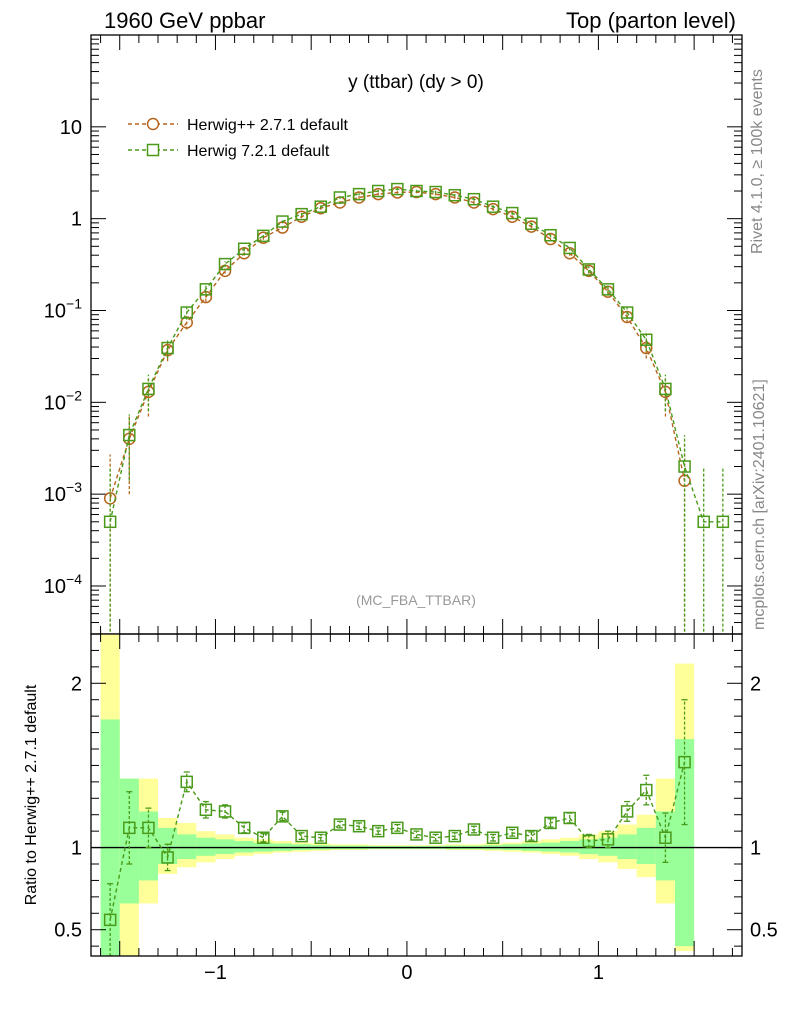 Image resolution: width=786 pixels, height=1024 pixels. I want to click on y-tick-exp: −4, so click(74, 579).